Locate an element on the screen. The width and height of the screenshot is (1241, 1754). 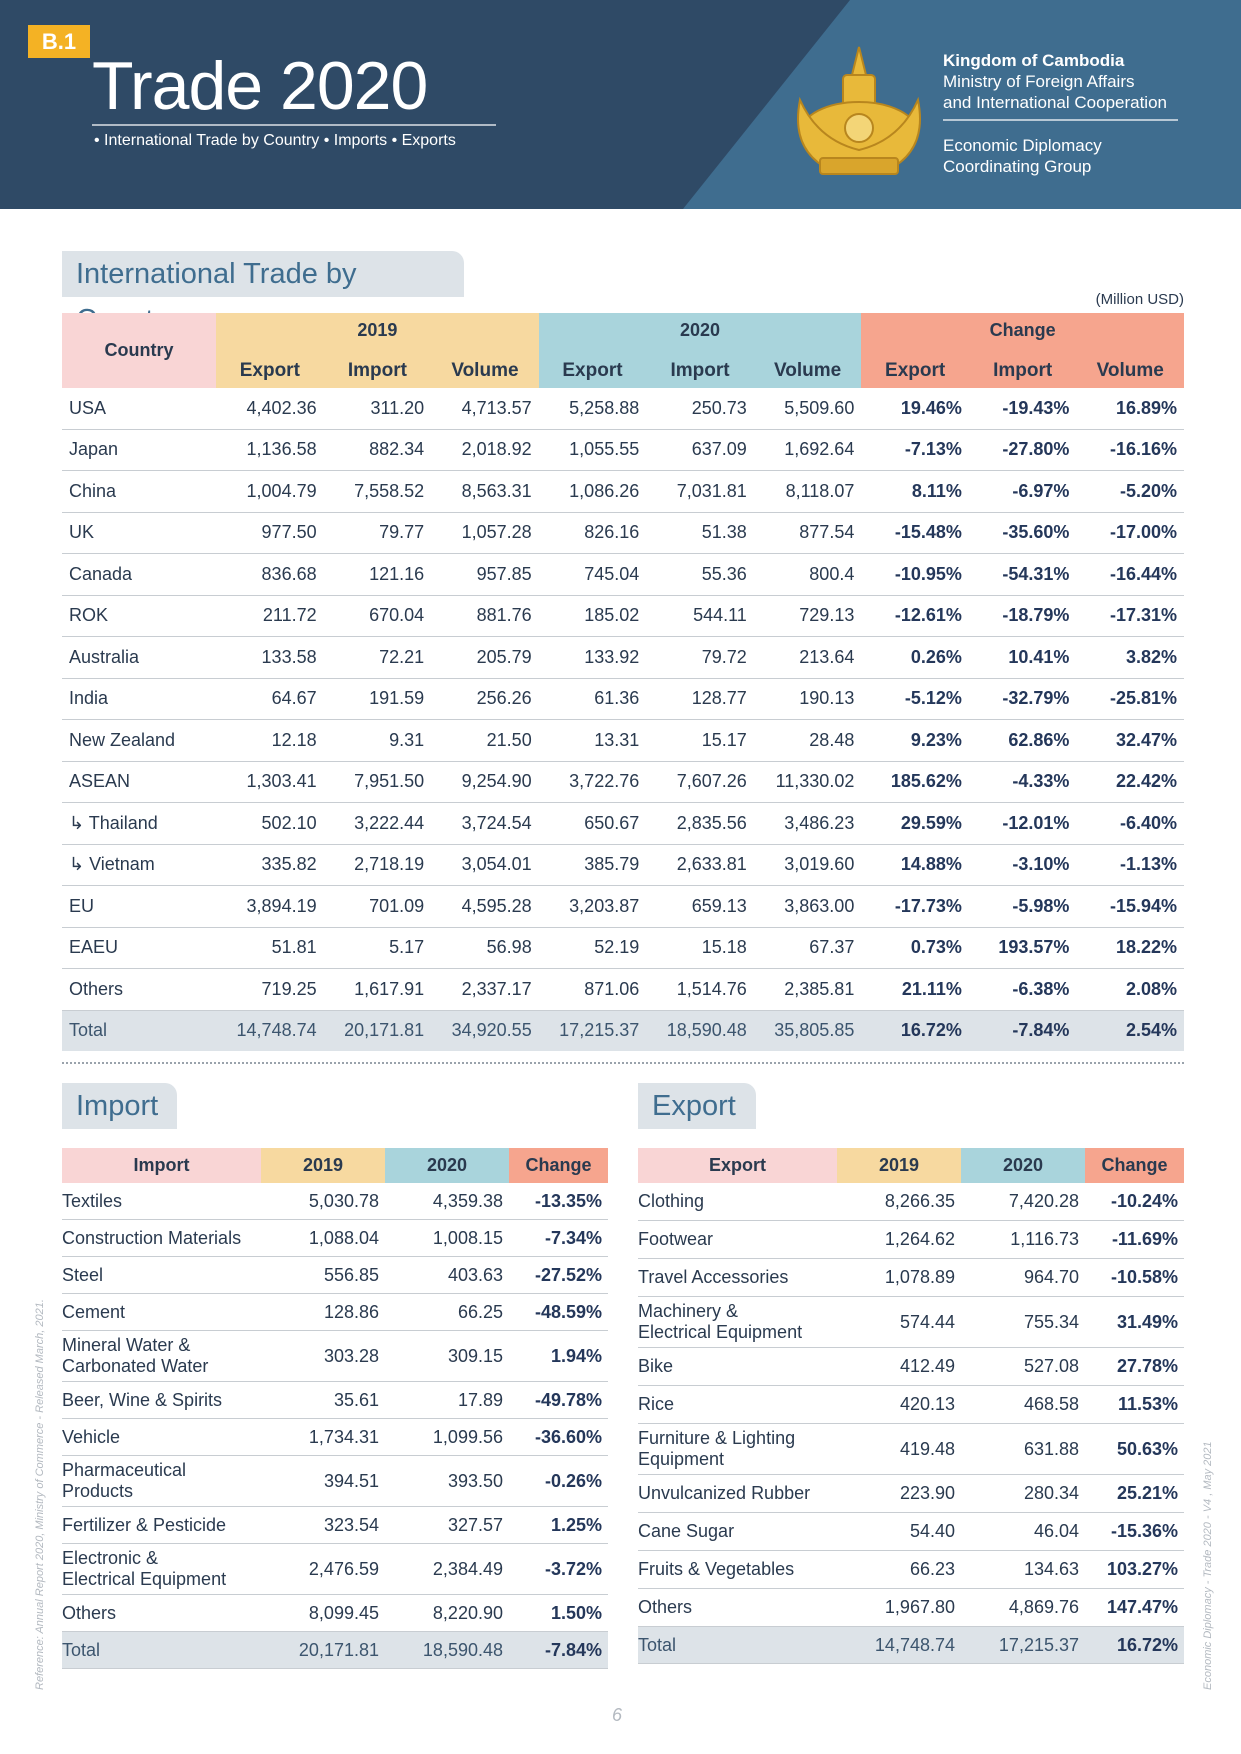
data-row: Travel Accessories 1,078.89 964.70 -10.58% is located at coordinates (911, 1277).